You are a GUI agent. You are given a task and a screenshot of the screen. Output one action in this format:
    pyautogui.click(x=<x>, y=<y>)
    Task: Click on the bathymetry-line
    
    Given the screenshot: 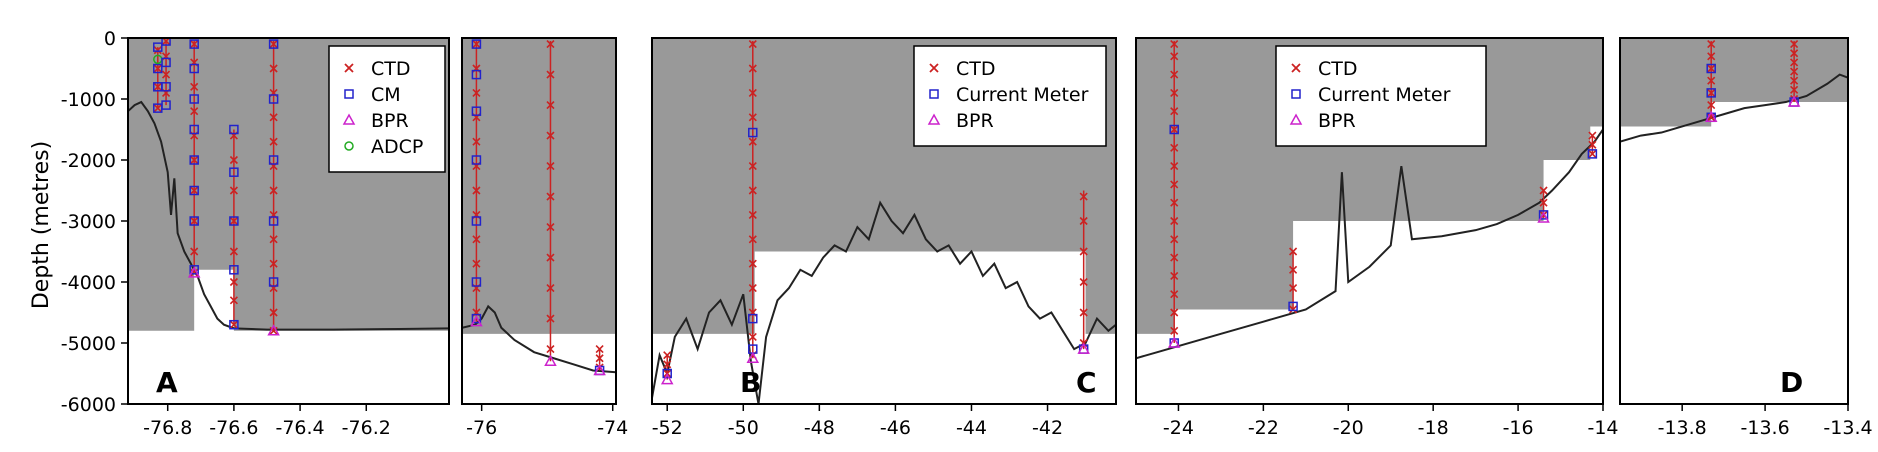 What is the action you would take?
    pyautogui.click(x=288, y=215)
    